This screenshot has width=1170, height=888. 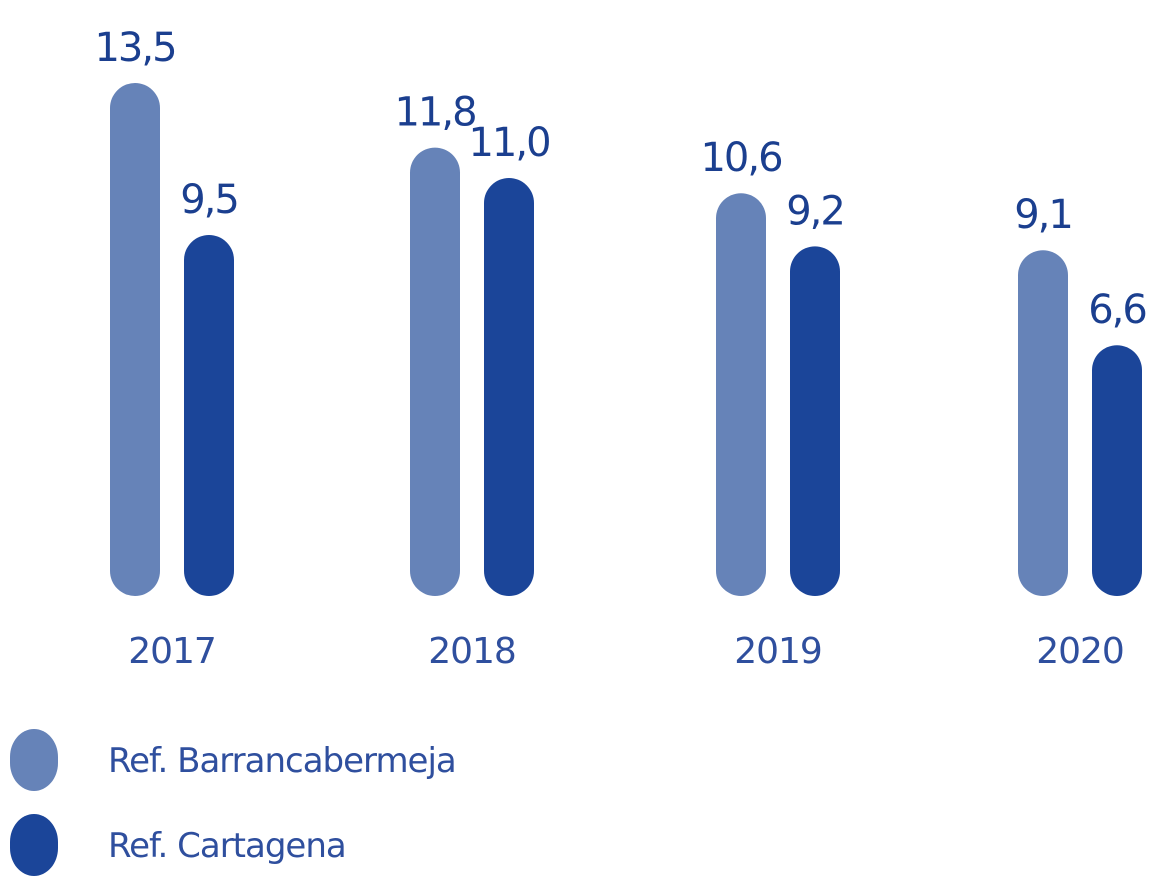 I want to click on value-label-2019-barrancabermeja: 10,6, so click(x=740, y=158).